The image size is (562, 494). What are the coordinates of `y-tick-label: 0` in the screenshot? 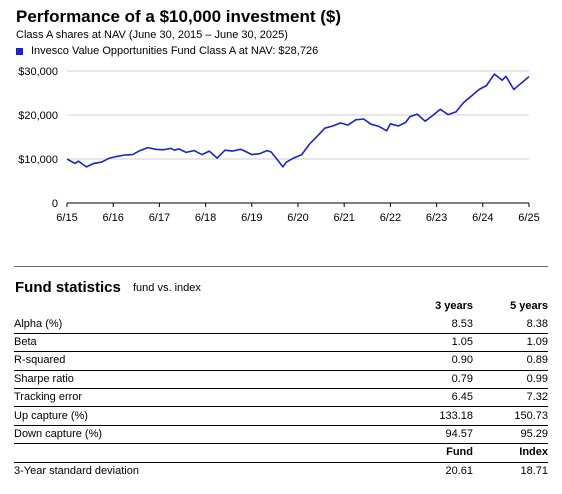 It's located at (55, 204).